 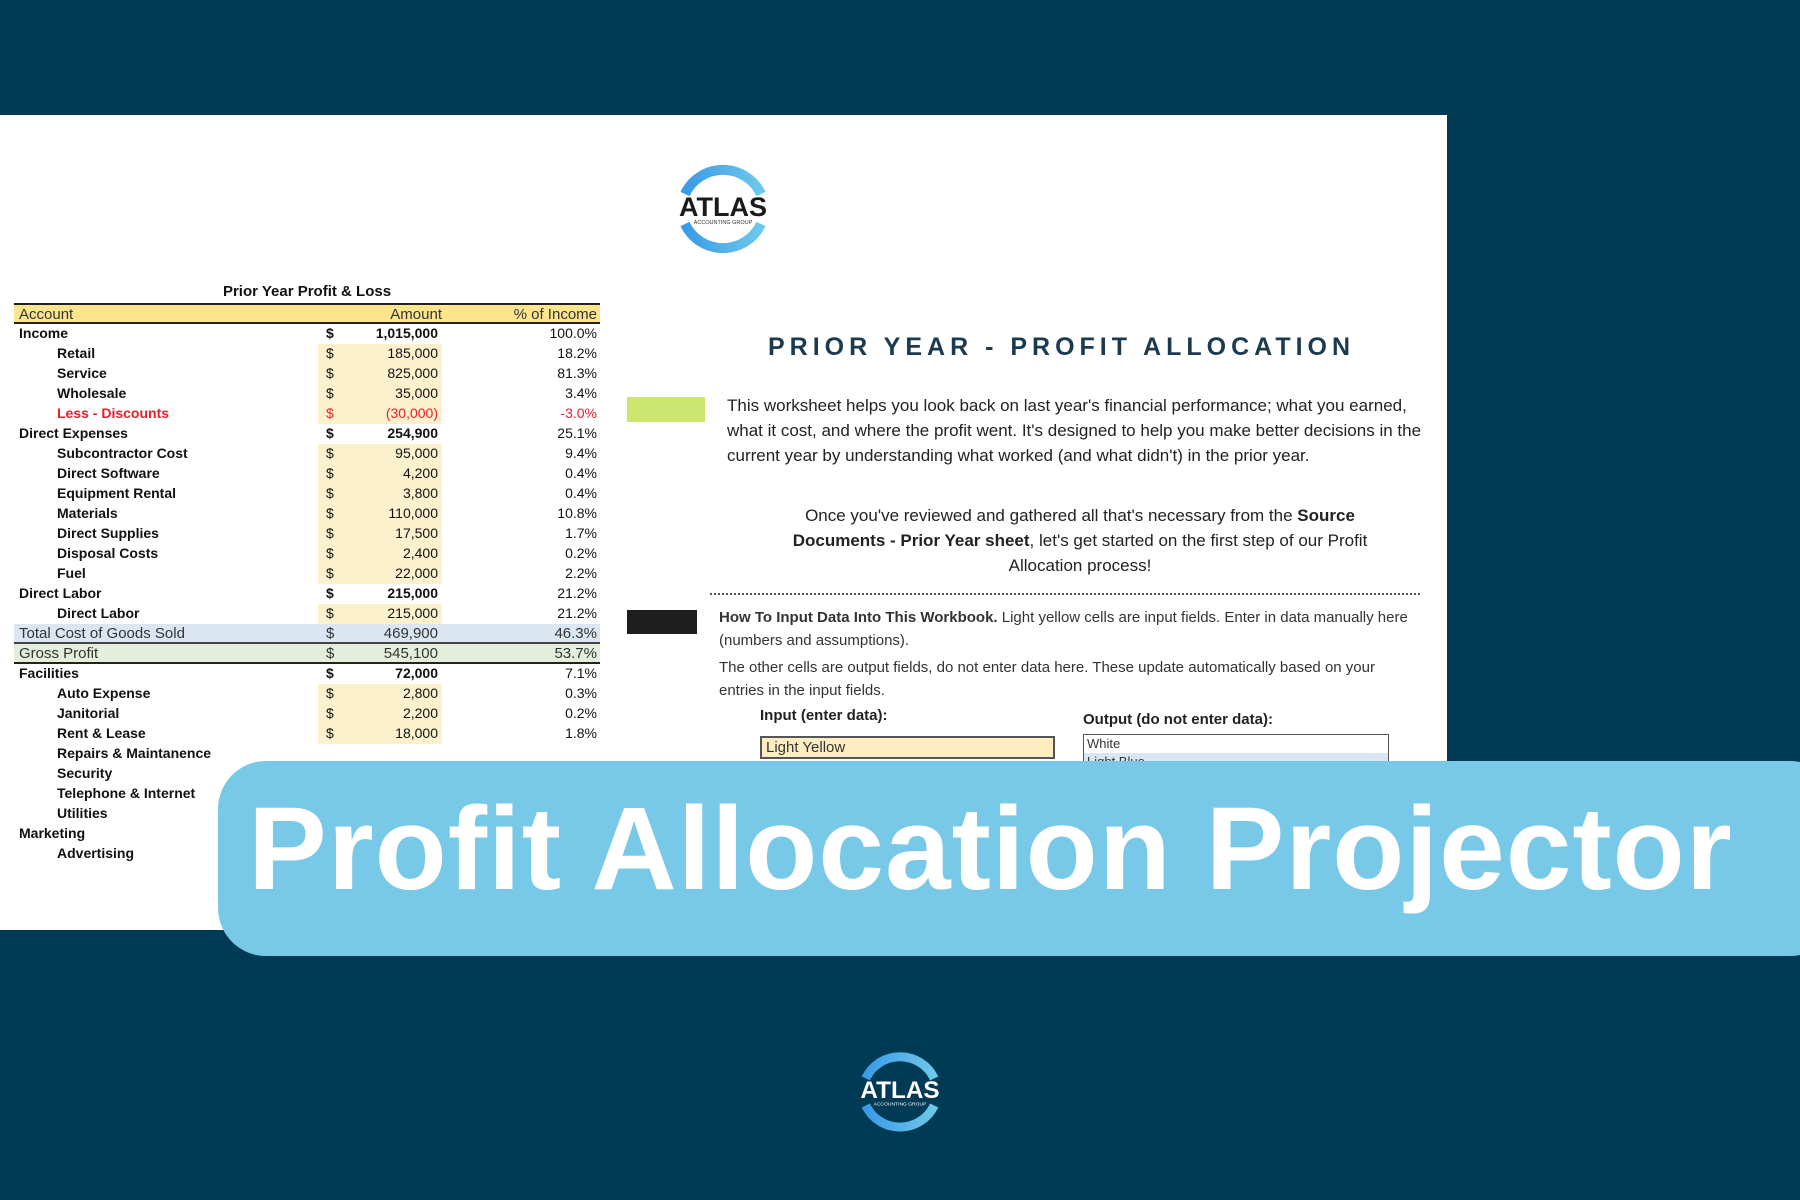 I want to click on account-name: Direct Expenses, so click(x=73, y=433).